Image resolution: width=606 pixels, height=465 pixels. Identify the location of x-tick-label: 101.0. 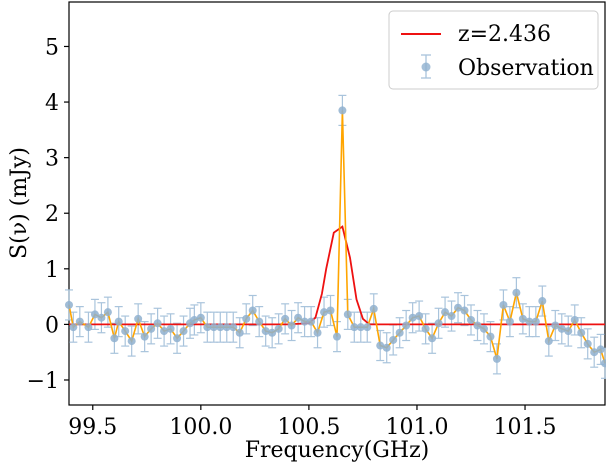
(416, 427).